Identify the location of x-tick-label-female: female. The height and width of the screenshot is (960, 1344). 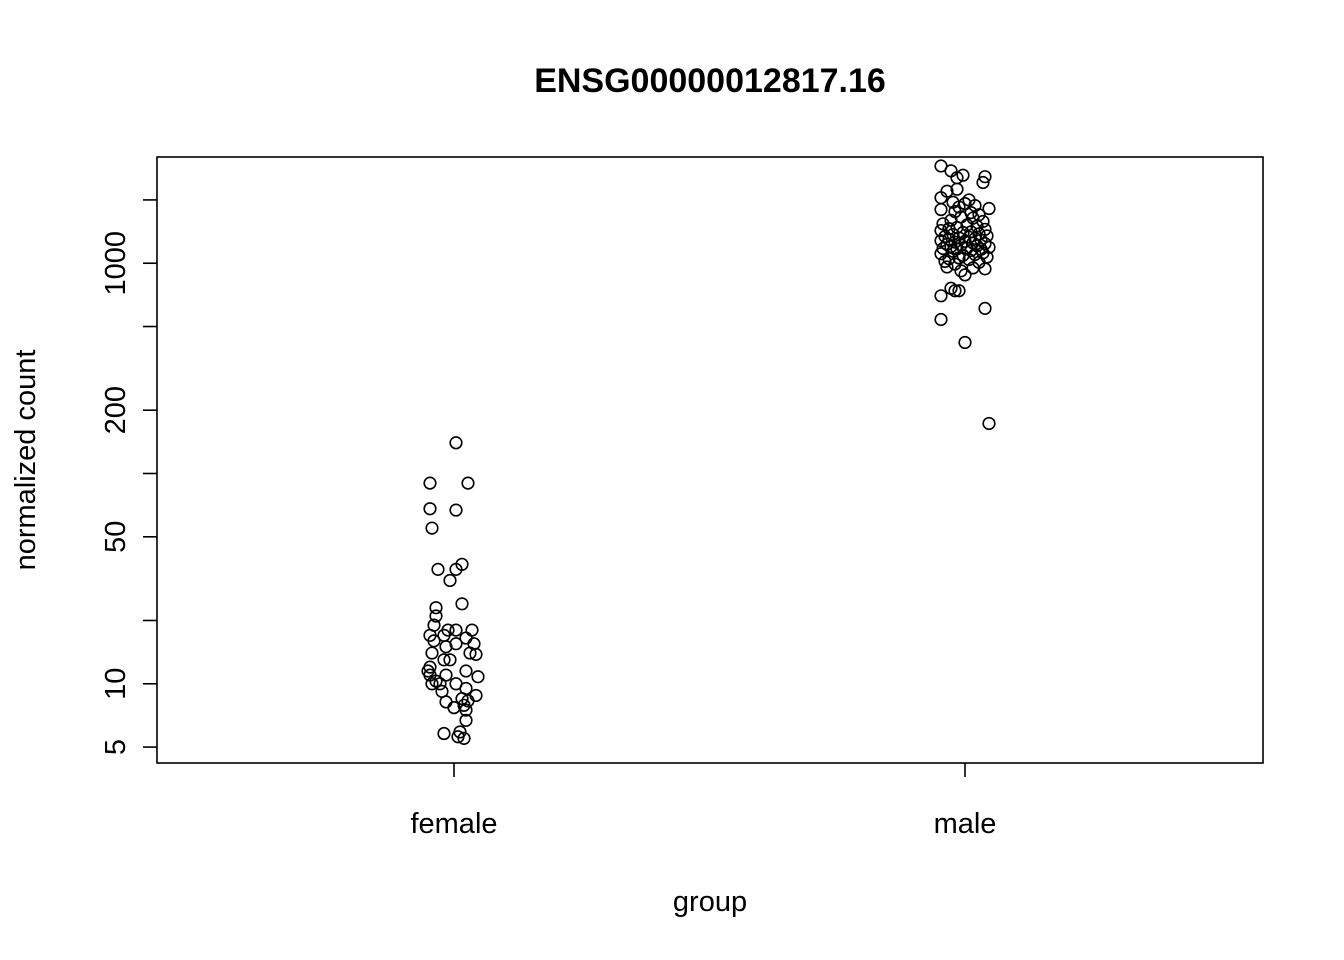
(453, 824).